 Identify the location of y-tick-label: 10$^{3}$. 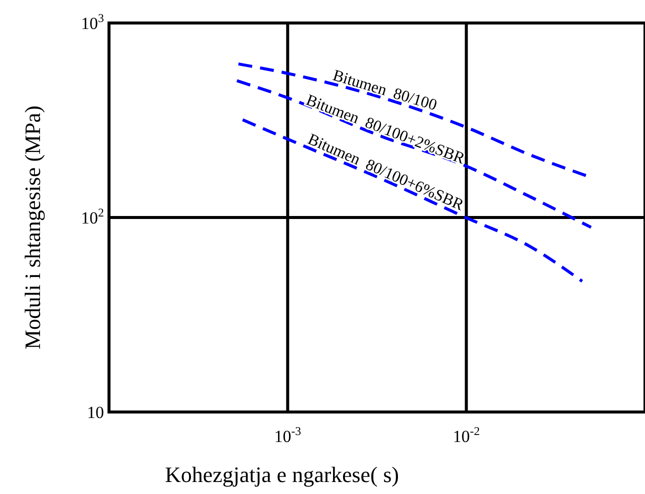
(92, 22).